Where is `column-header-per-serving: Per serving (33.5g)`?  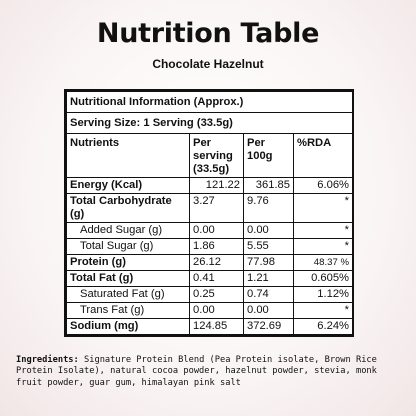
column-header-per-serving: Per serving (33.5g) is located at coordinates (216, 155).